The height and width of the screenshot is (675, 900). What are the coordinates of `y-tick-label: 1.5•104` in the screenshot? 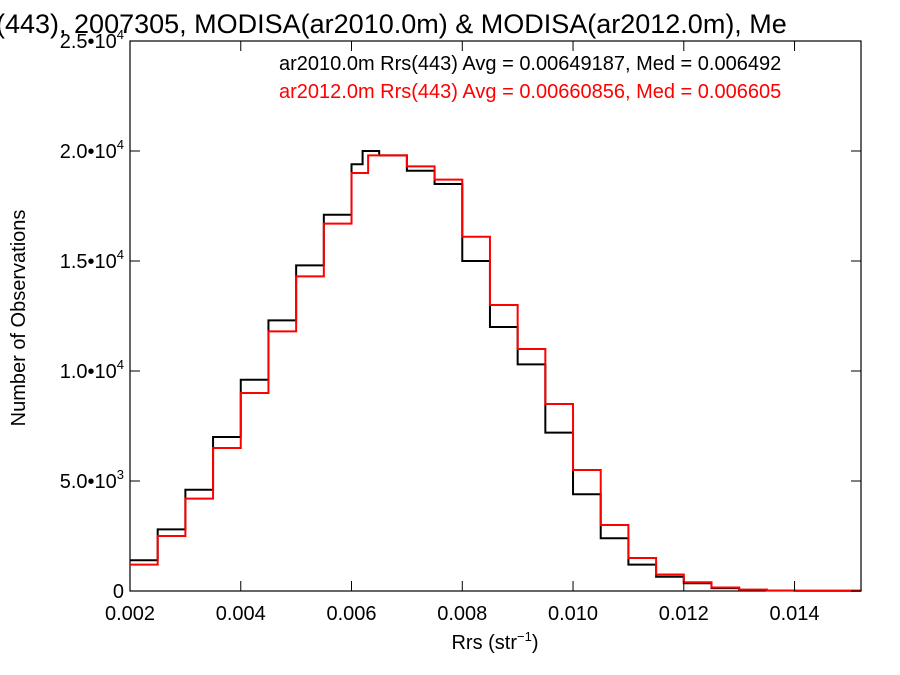 It's located at (92, 260).